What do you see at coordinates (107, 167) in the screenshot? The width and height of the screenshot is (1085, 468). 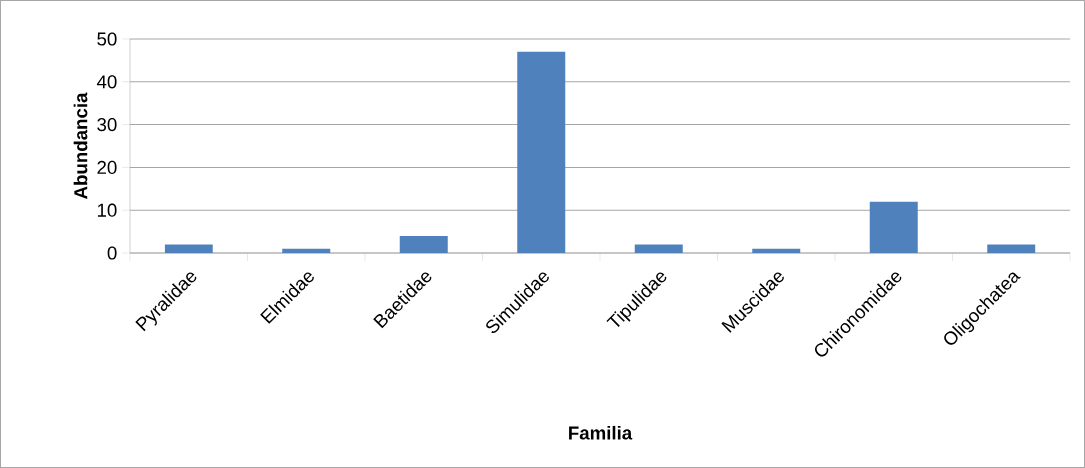 I see `y-tick-label: 20` at bounding box center [107, 167].